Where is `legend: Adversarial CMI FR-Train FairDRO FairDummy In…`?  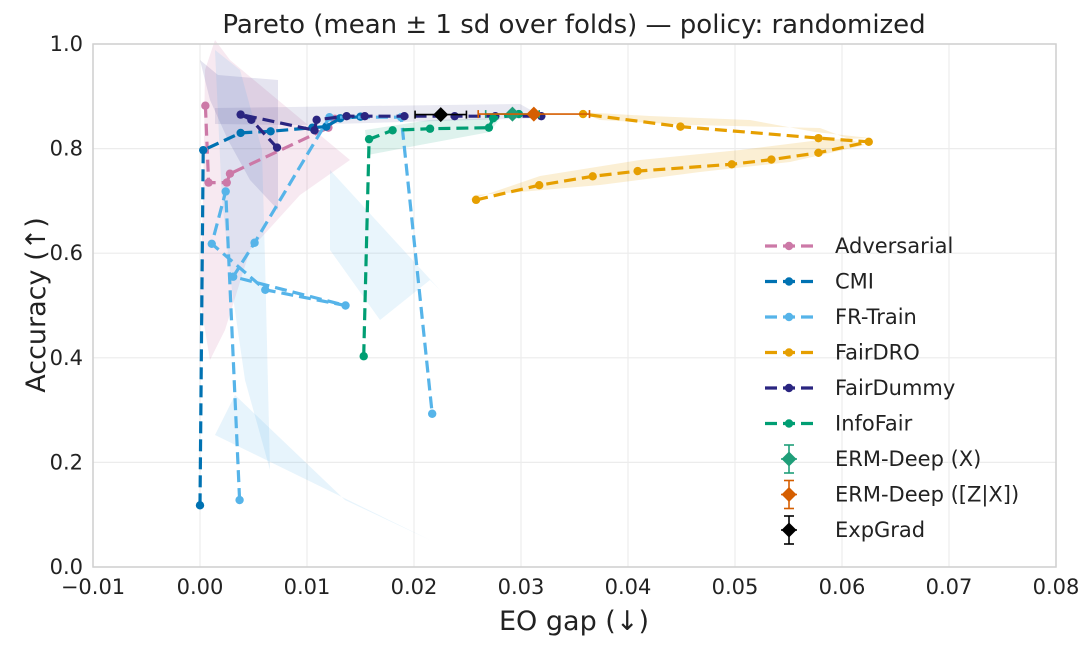
legend: Adversarial CMI FR-Train FairDRO FairDummy In… is located at coordinates (892, 389).